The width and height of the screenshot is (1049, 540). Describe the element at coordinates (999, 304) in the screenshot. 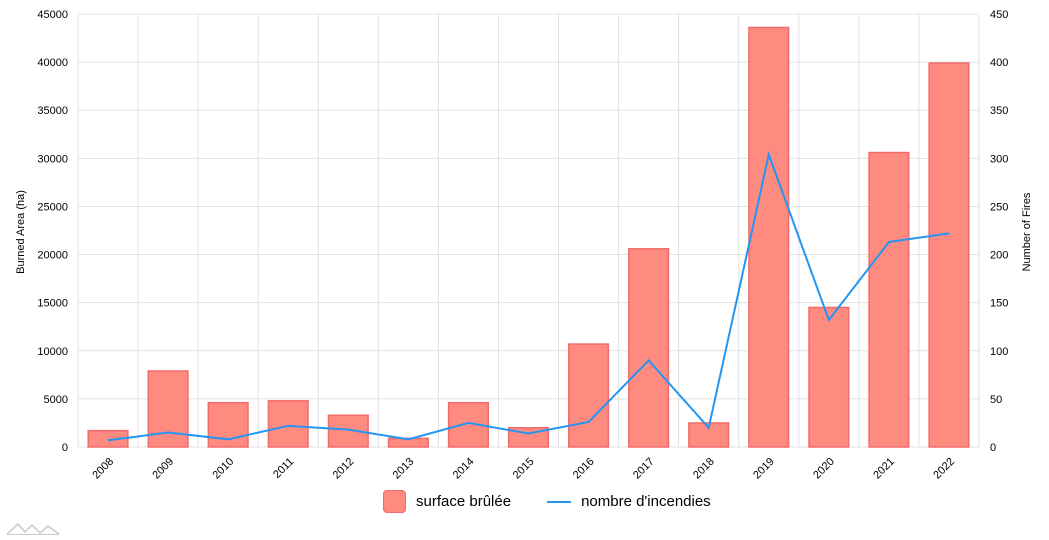

I see `y2-tick-label: 150` at that location.